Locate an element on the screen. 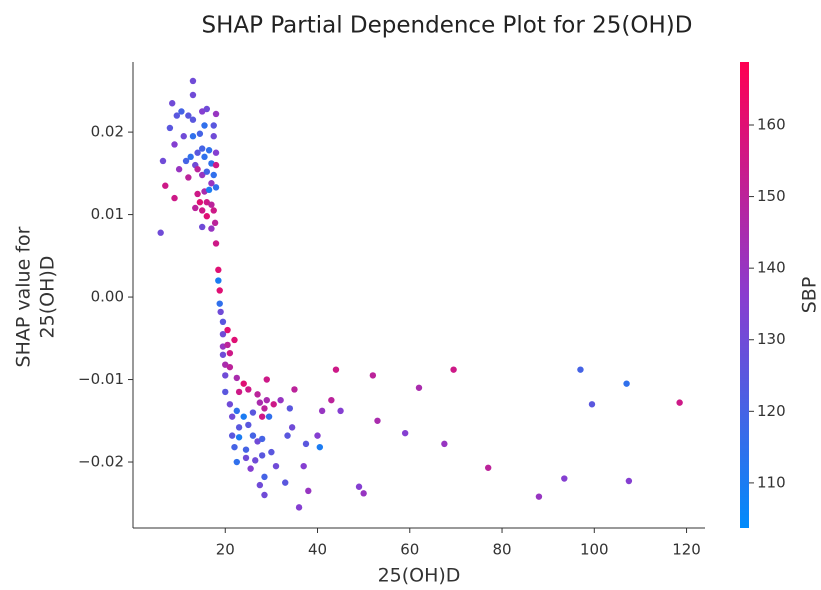 The width and height of the screenshot is (821, 590). x-tick-label: 60 is located at coordinates (409, 550).